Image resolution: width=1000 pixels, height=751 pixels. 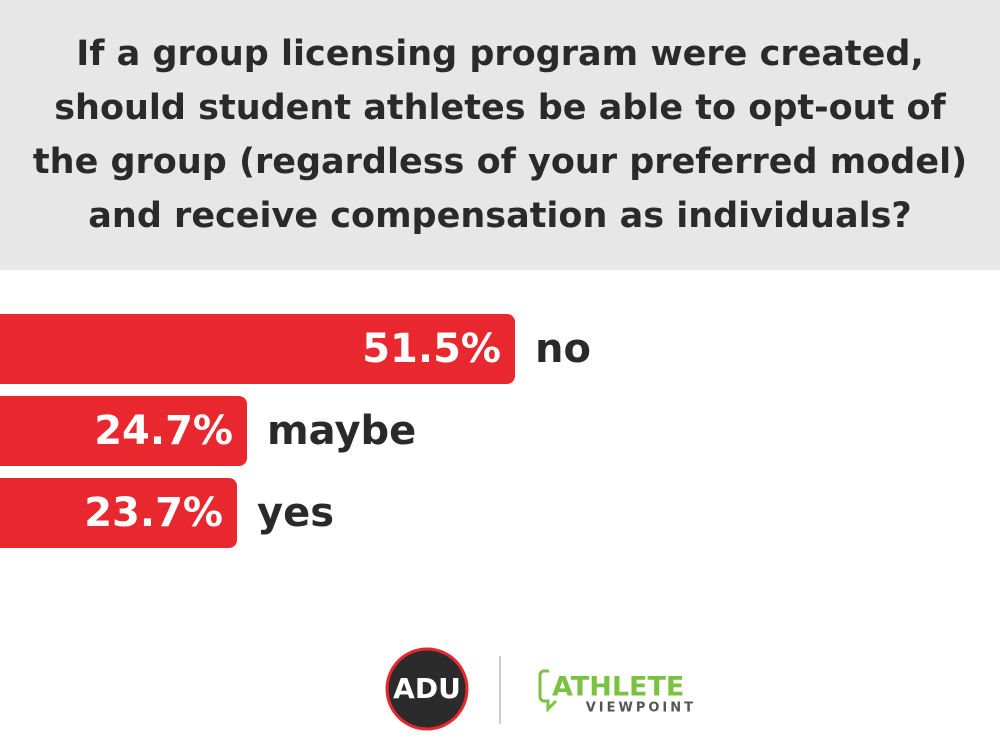 I want to click on athlete-text: ATHLETE, so click(x=618, y=687).